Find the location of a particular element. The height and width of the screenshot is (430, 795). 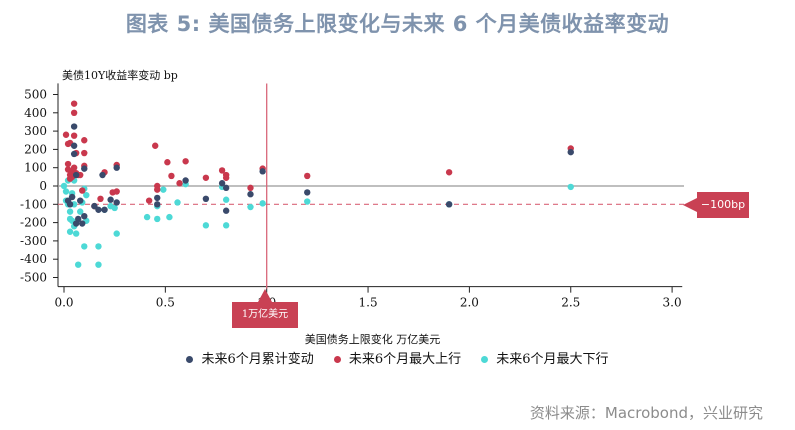

y-tick-label: 400 is located at coordinates (35, 113).